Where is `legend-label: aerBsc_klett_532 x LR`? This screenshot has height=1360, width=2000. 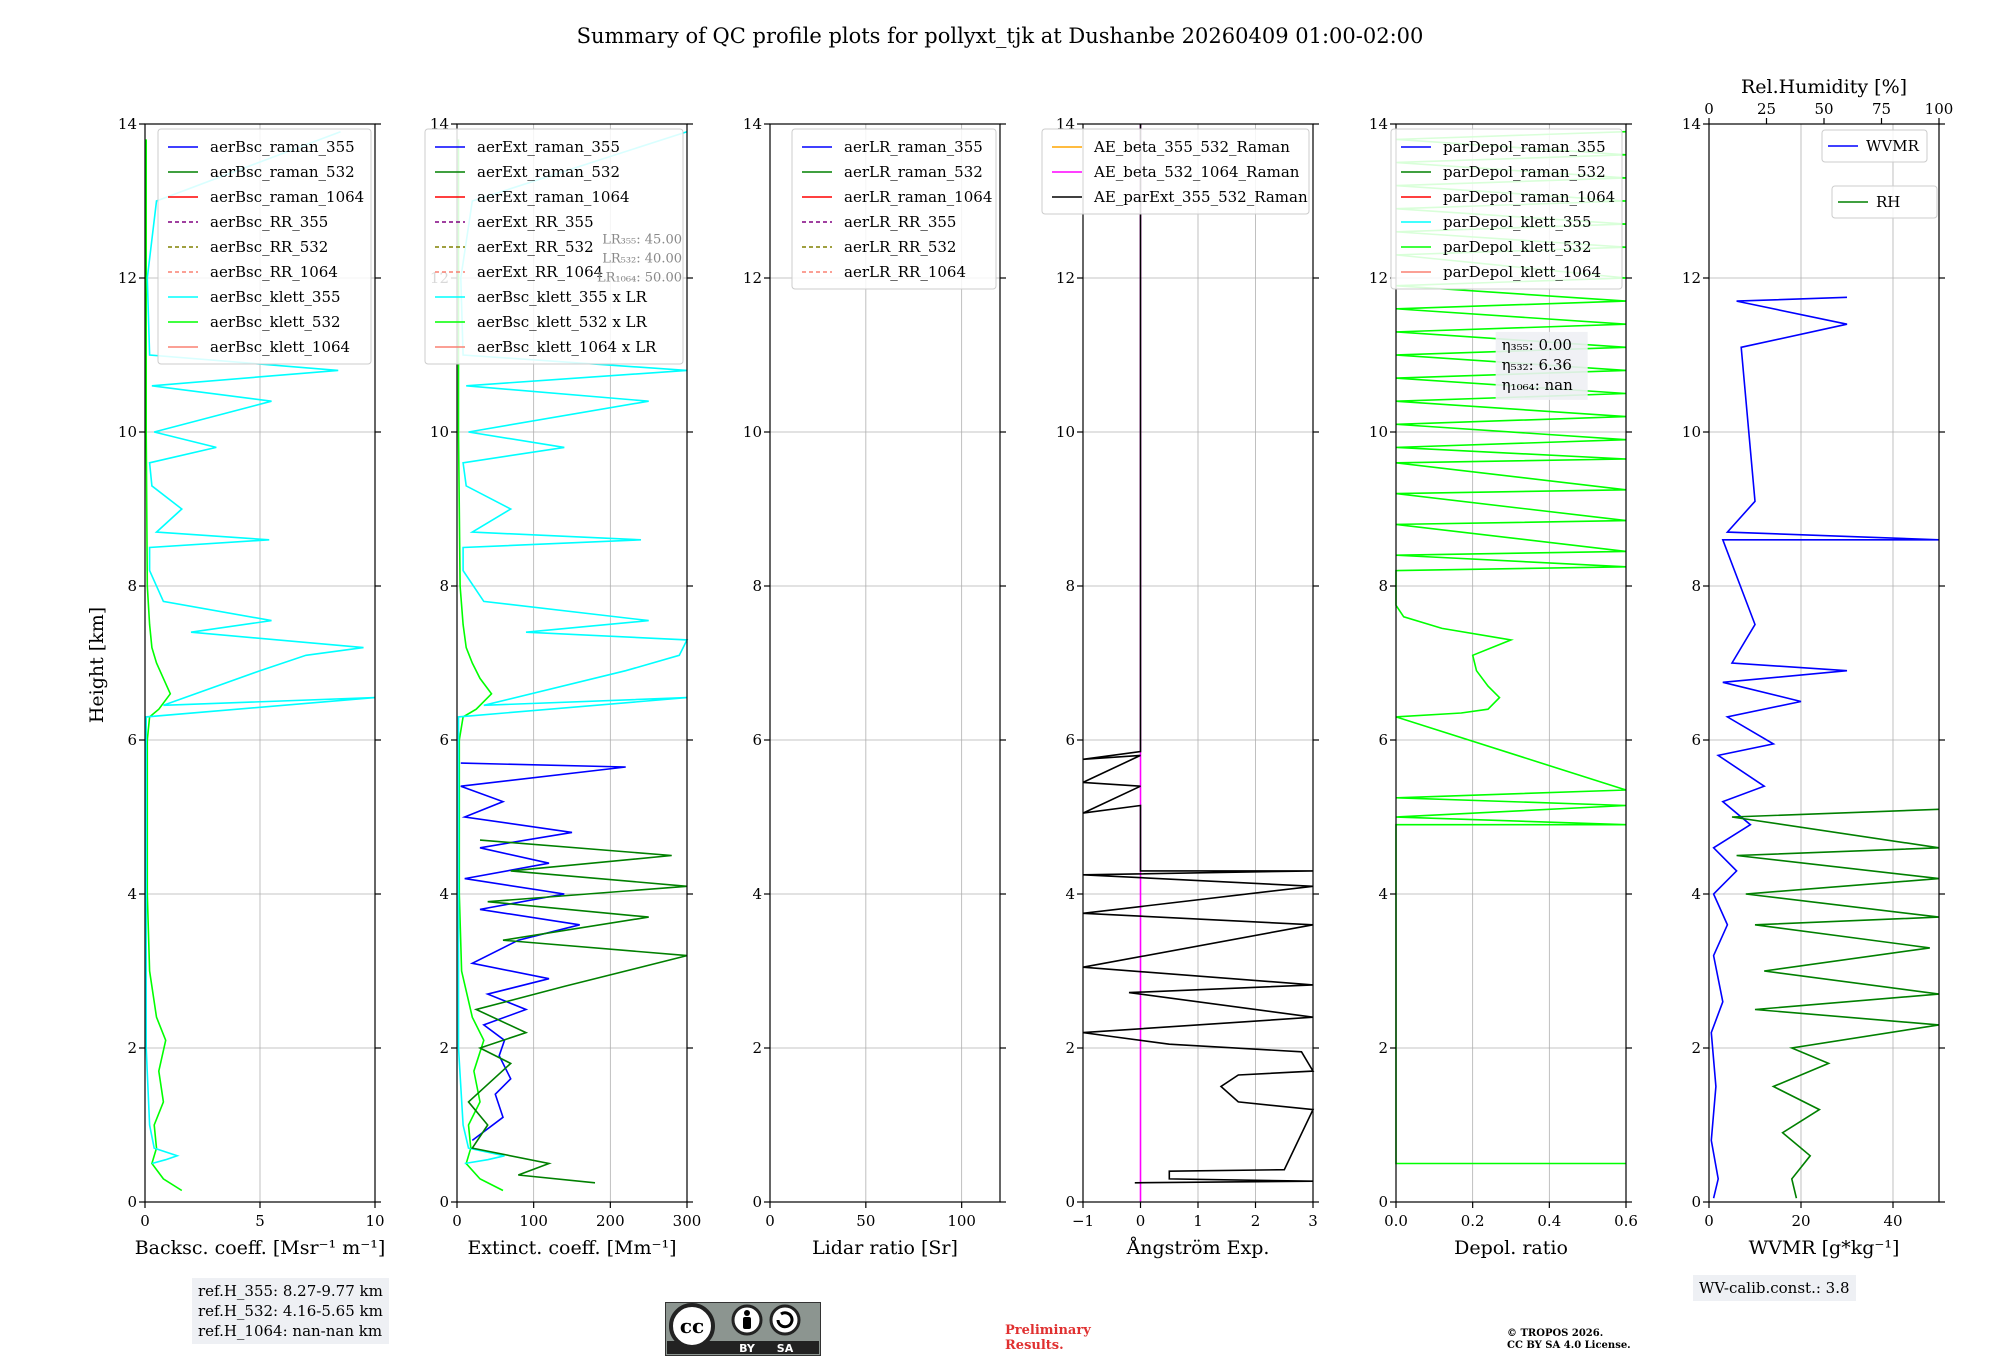 legend-label: aerBsc_klett_532 x LR is located at coordinates (562, 322).